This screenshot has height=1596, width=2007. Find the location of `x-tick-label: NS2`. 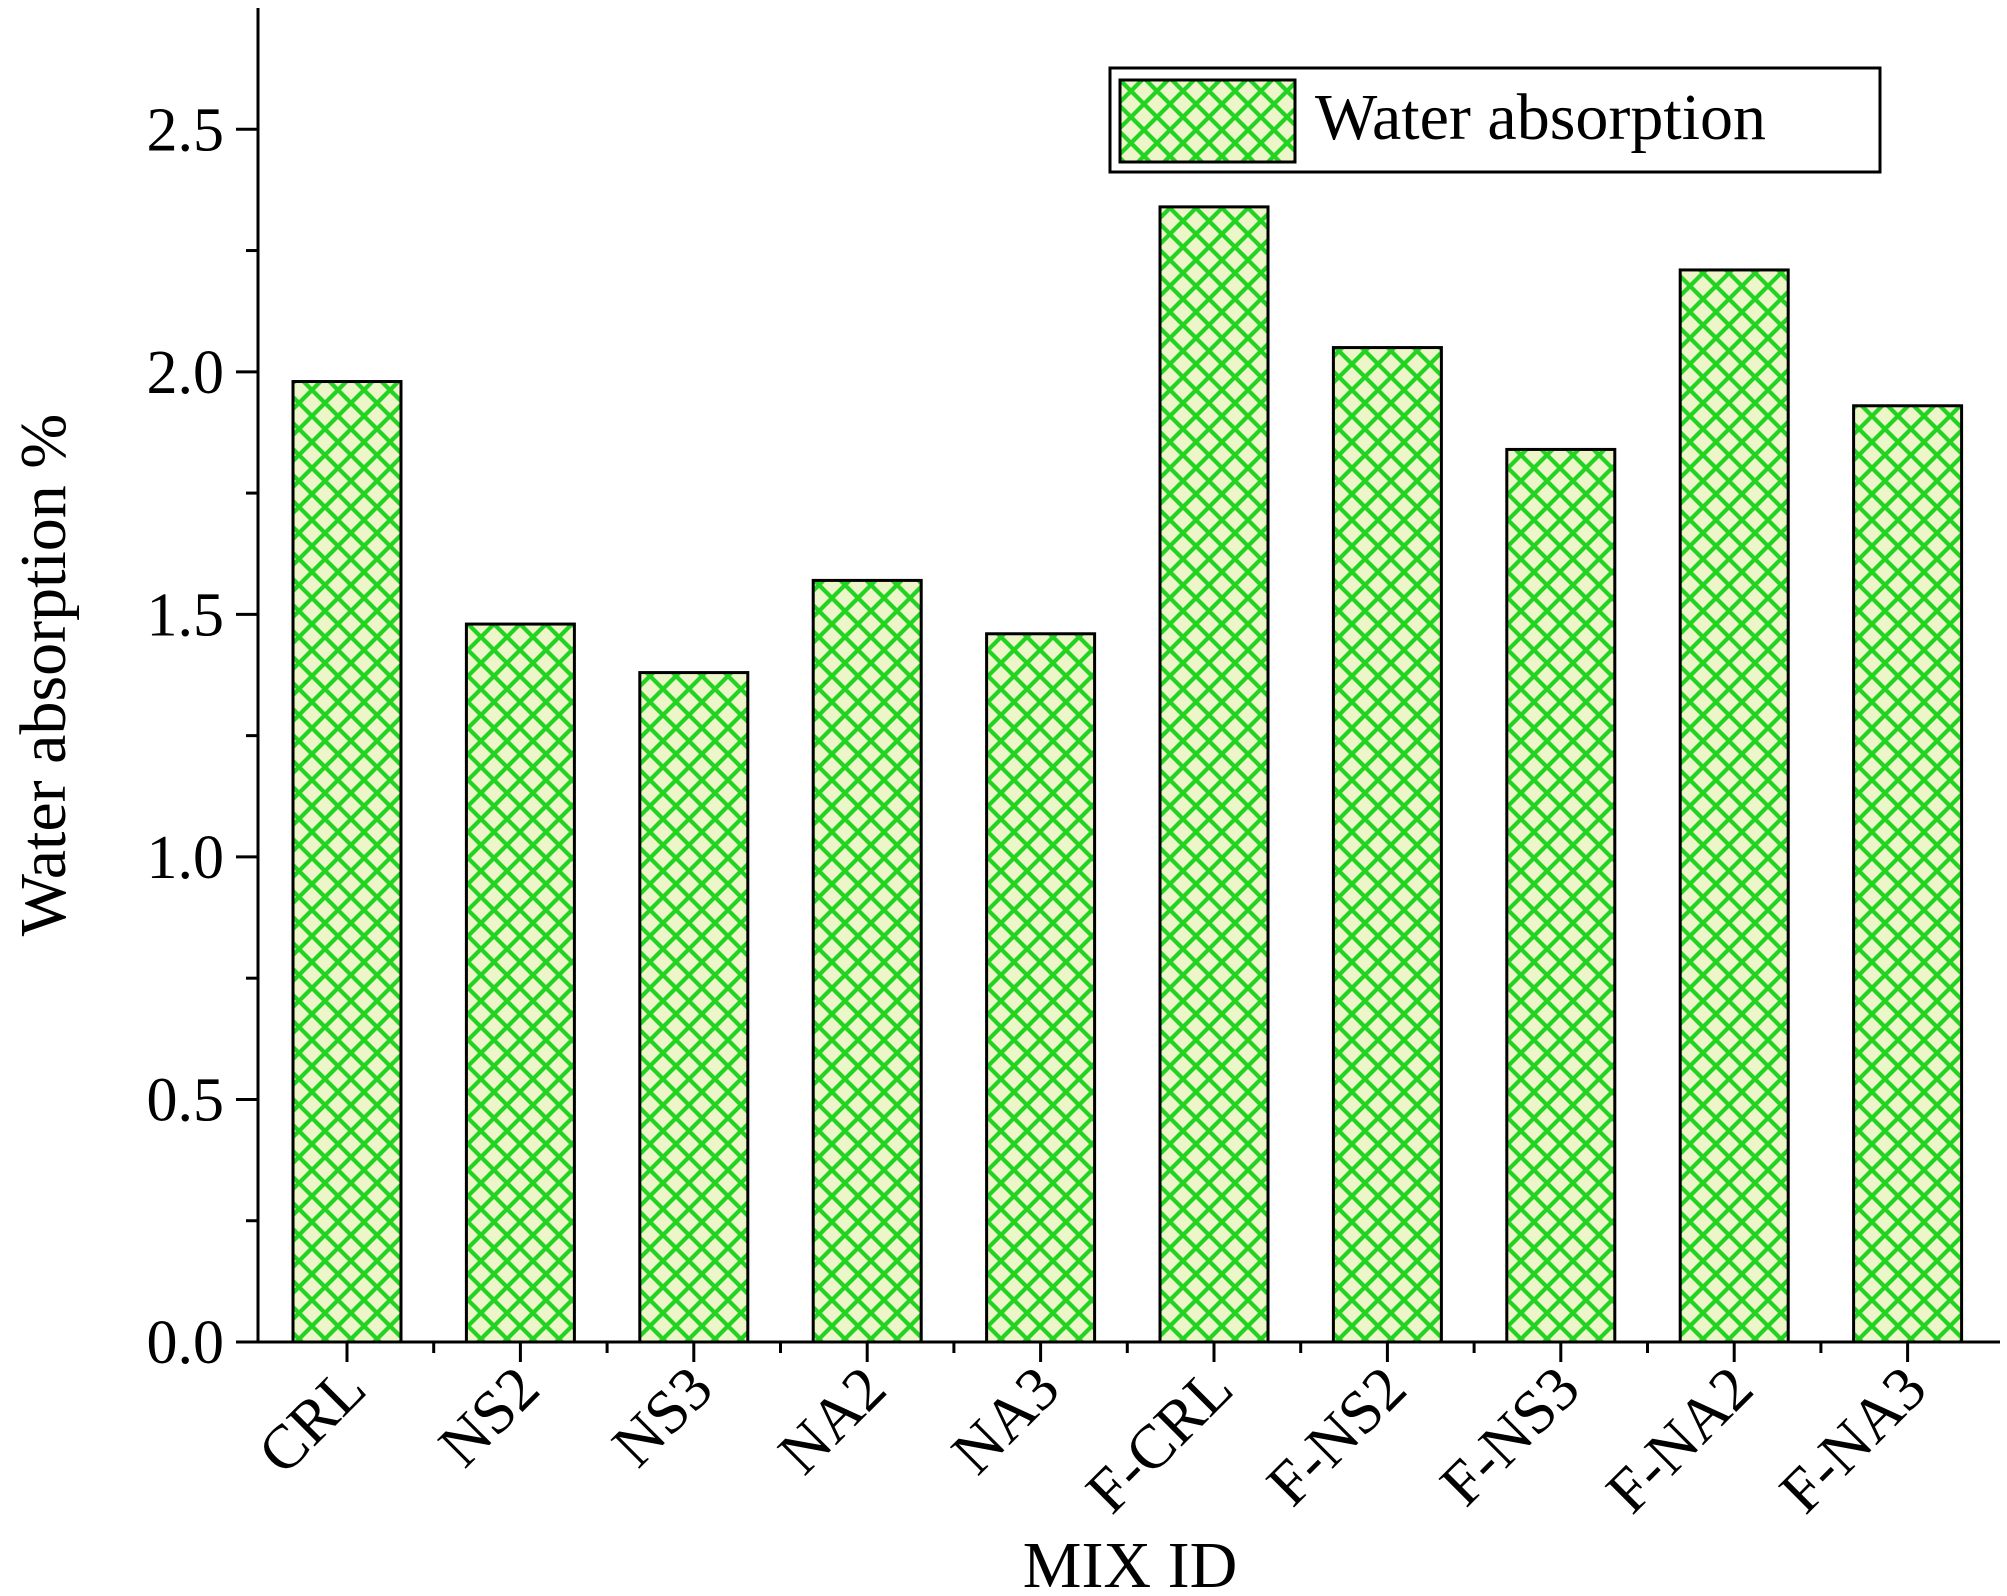

x-tick-label: NS2 is located at coordinates (489, 1417).